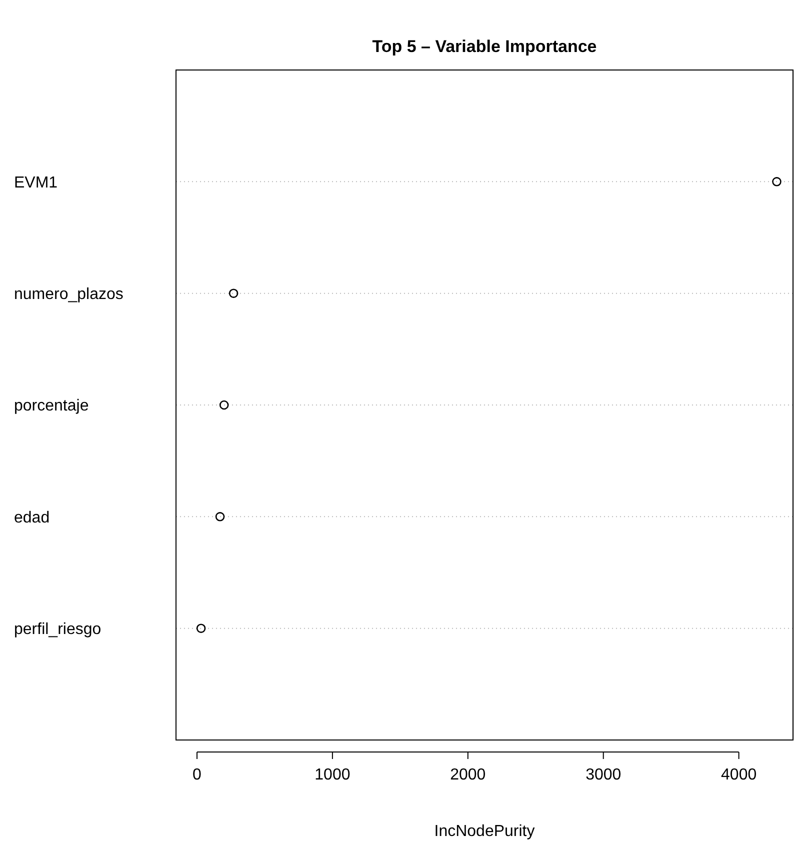  Describe the element at coordinates (468, 775) in the screenshot. I see `x-tick-label: 2000` at that location.